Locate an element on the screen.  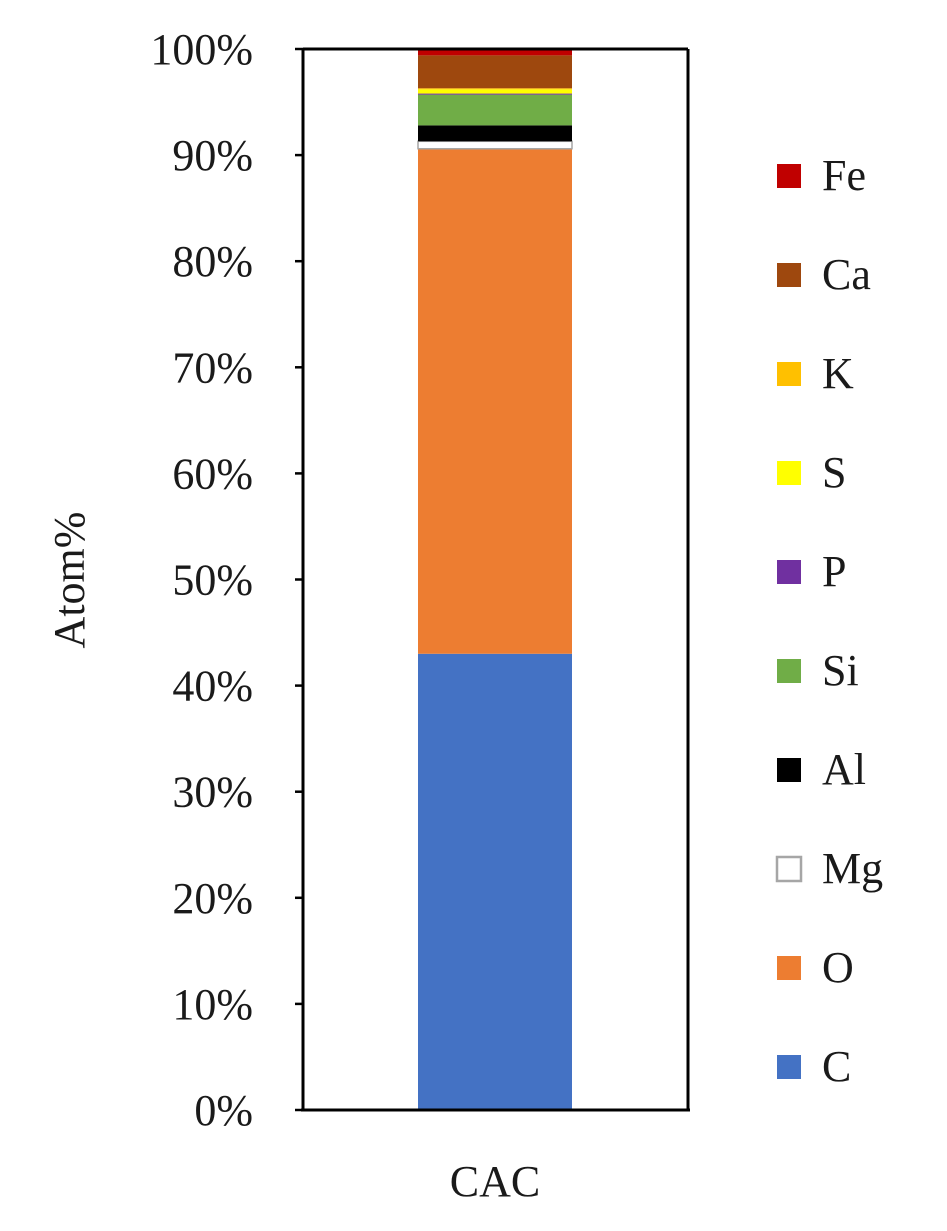
legend-label: Mg is located at coordinates (852, 868).